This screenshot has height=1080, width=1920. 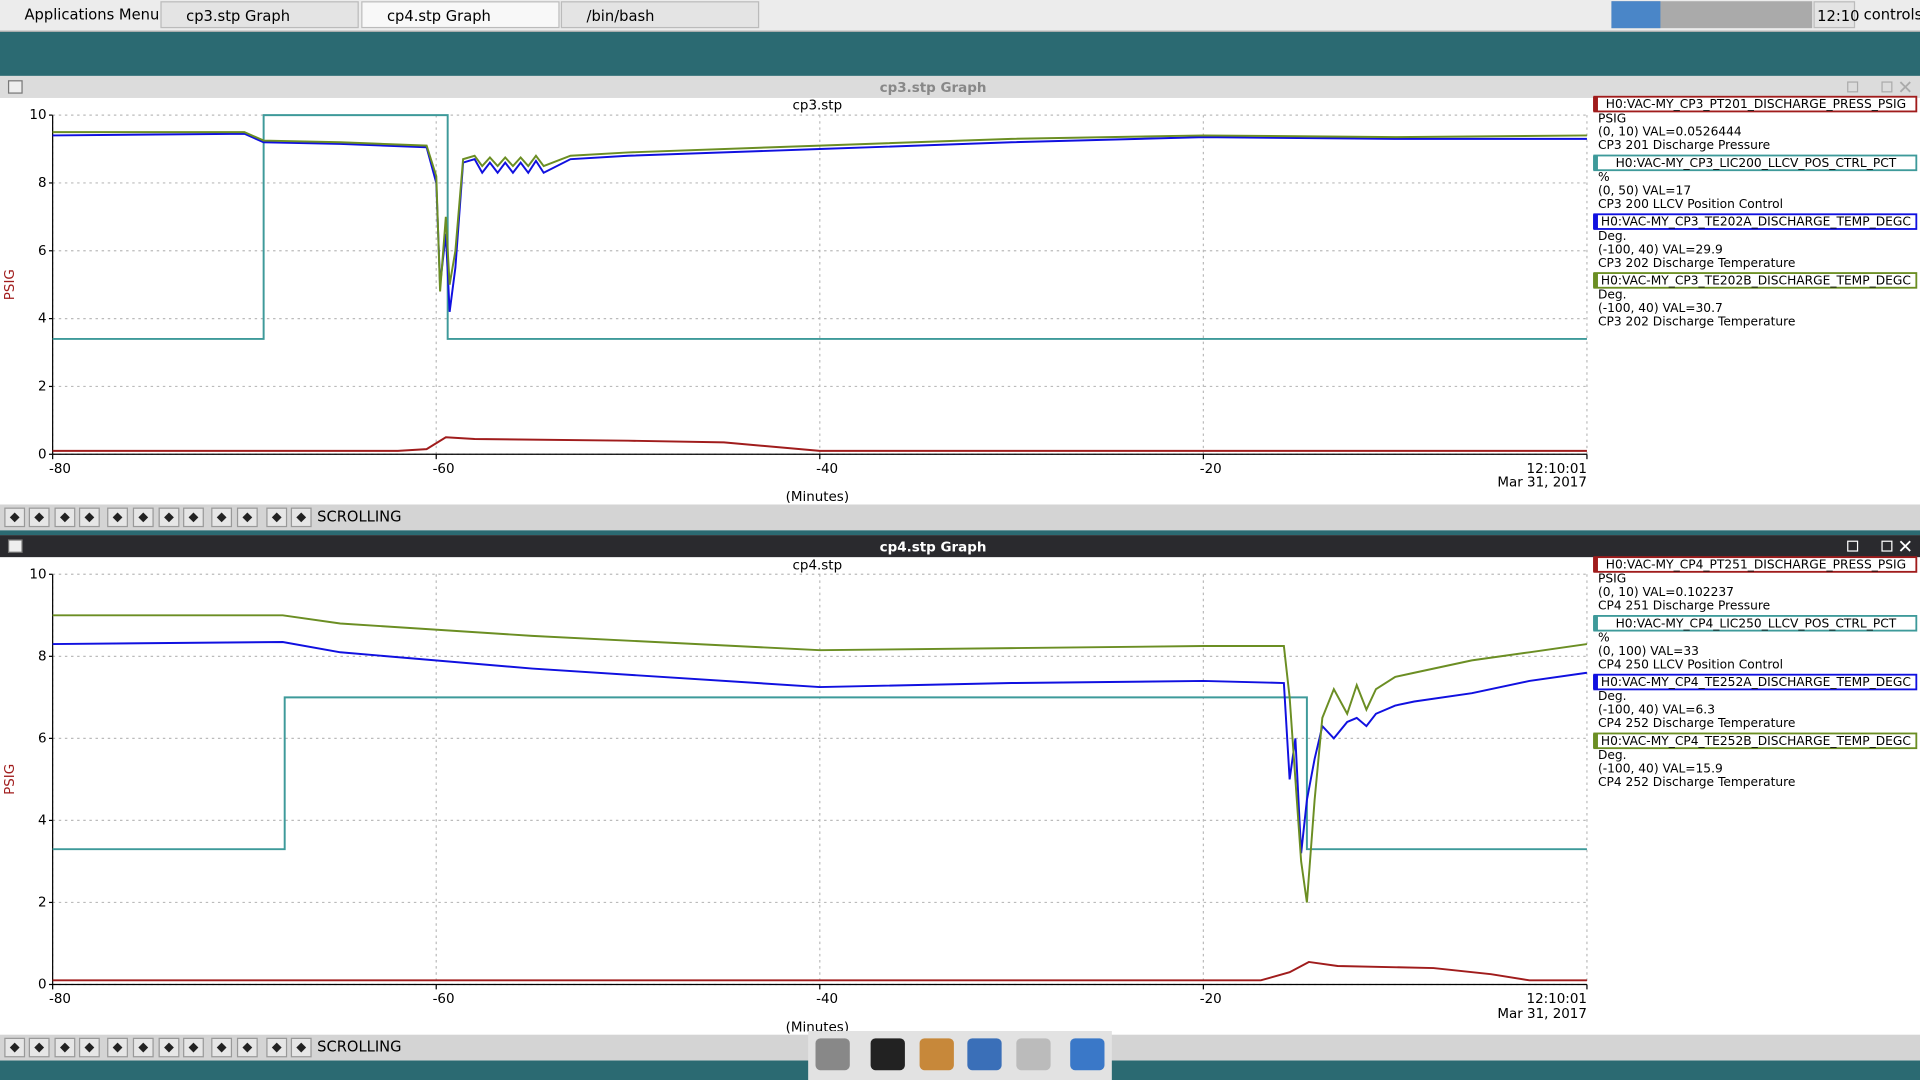 I want to click on legend-name: H0:VAC-MY_CP3_TE202B_DISCHARGE_TEMP_DEGC, so click(x=1756, y=281).